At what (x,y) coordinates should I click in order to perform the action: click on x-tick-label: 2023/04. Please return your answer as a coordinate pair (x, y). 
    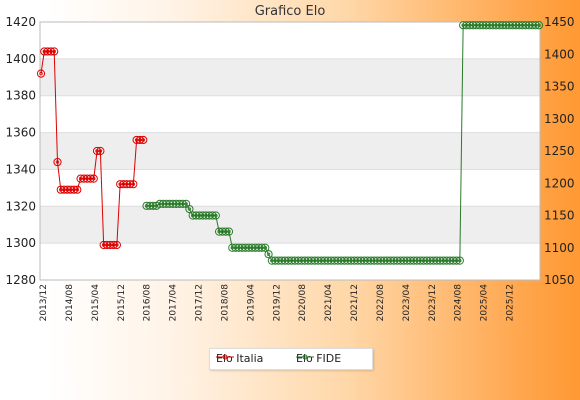
    Looking at the image, I should click on (407, 303).